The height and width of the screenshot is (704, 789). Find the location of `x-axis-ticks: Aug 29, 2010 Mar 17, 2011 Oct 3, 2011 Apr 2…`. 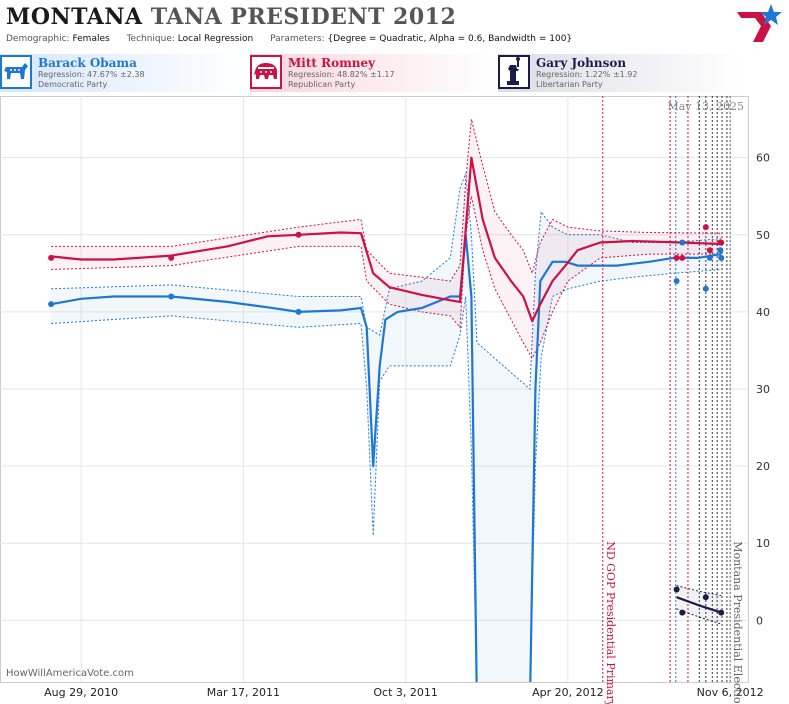

x-axis-ticks: Aug 29, 2010 Mar 17, 2011 Oct 3, 2011 Apr 2… is located at coordinates (403, 692).